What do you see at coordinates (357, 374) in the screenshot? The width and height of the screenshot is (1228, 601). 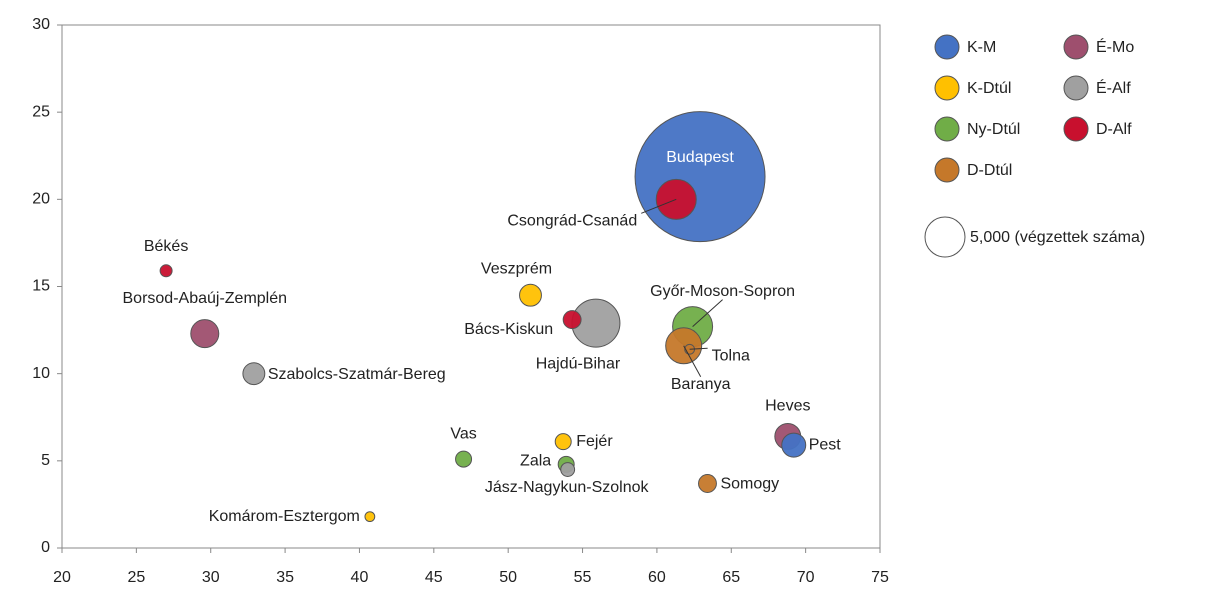 I see `bubble-label: Szabolcs-Szatmár-Bereg` at bounding box center [357, 374].